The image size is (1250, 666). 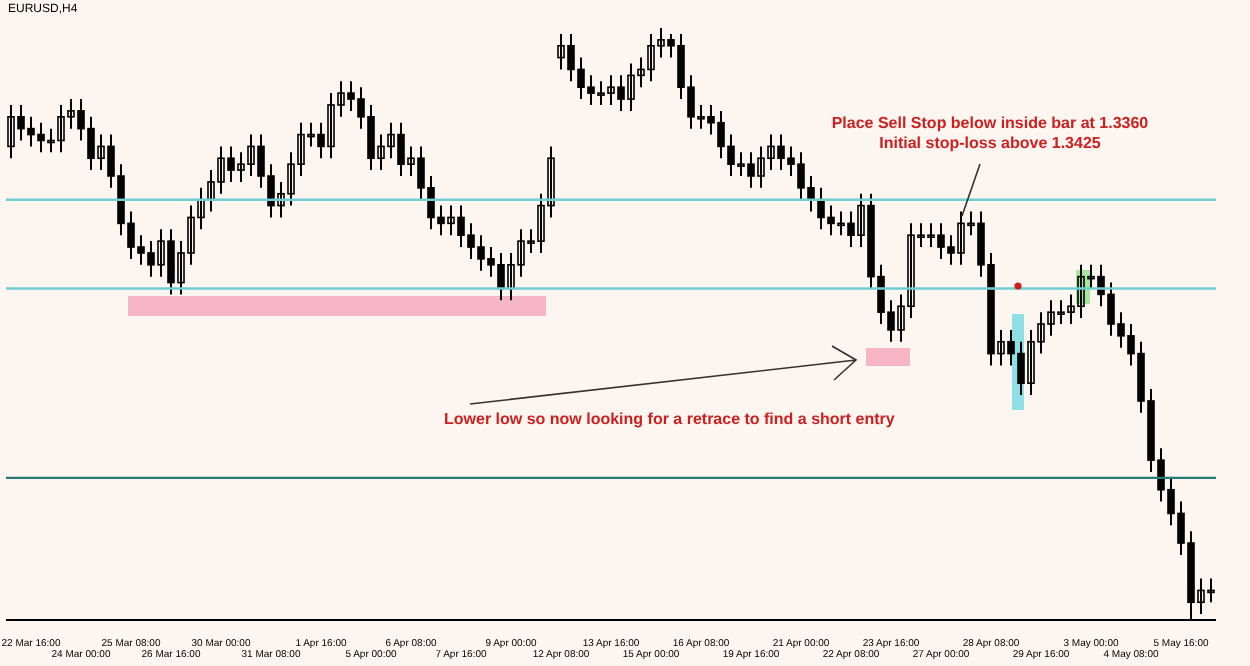 I want to click on annotation: Lower low so now looking for a retrace to find a short entry, so click(x=669, y=419).